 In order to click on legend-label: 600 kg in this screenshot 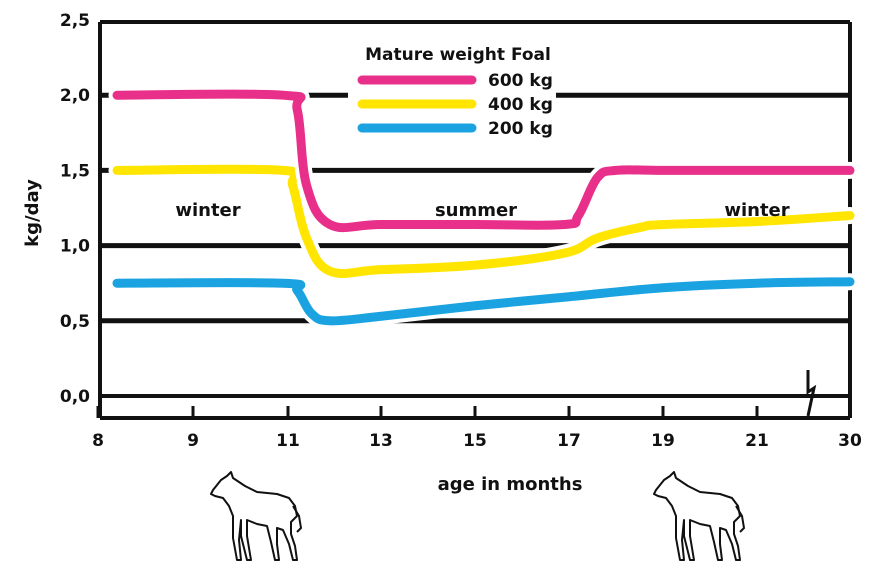, I will do `click(520, 81)`.